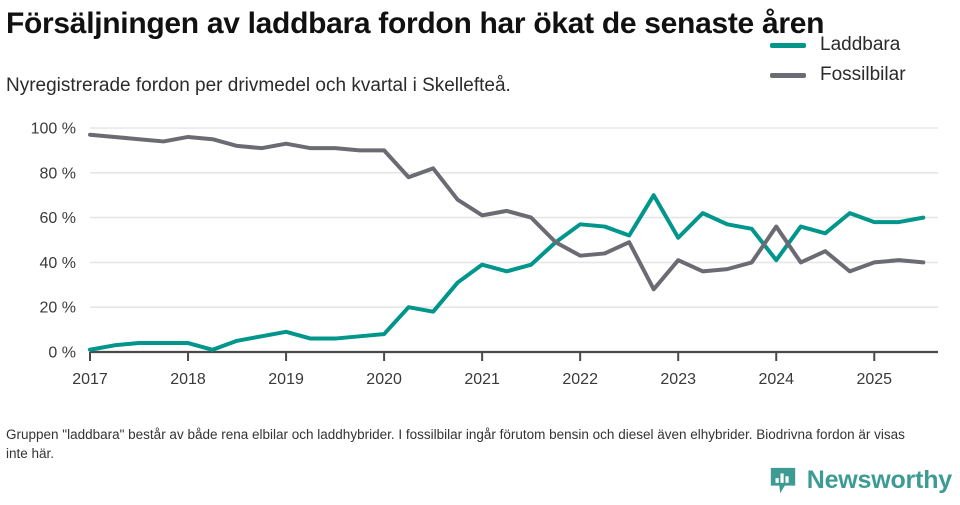 This screenshot has height=505, width=960. Describe the element at coordinates (782, 480) in the screenshot. I see `bar-chart-bubble-icon` at that location.